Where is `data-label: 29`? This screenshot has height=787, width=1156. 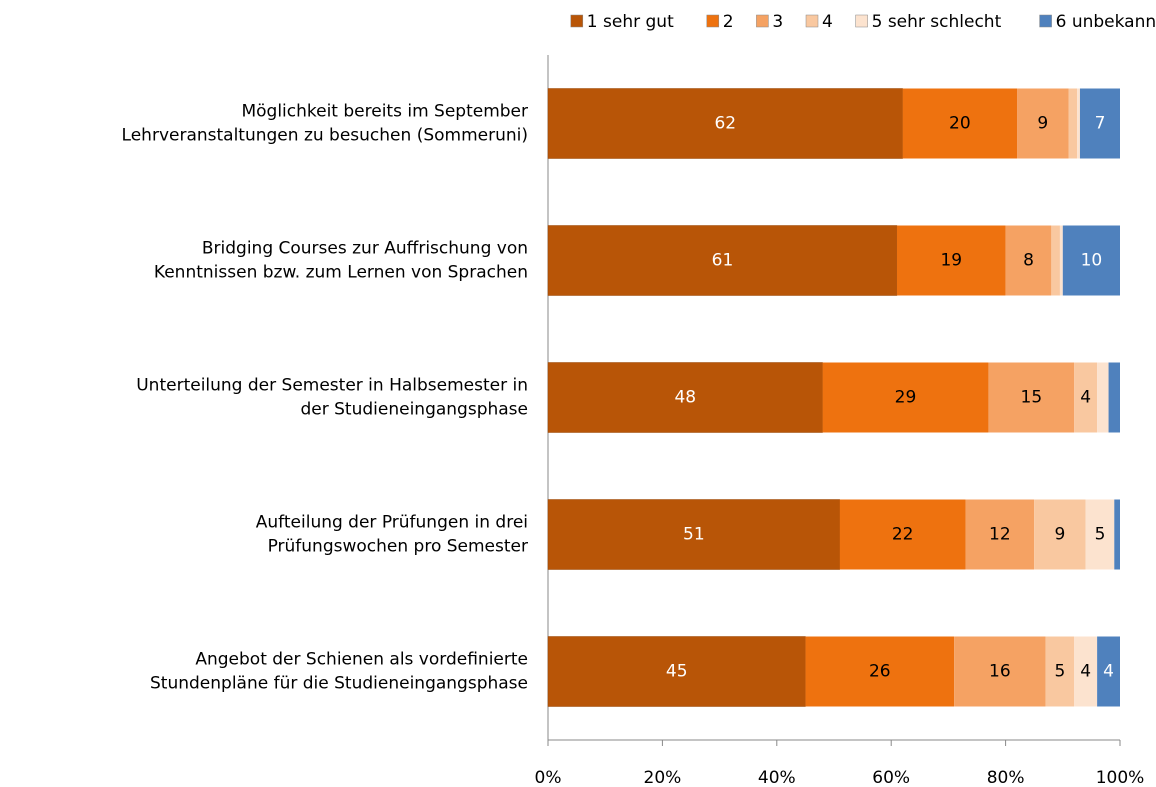
data-label: 29 is located at coordinates (906, 398).